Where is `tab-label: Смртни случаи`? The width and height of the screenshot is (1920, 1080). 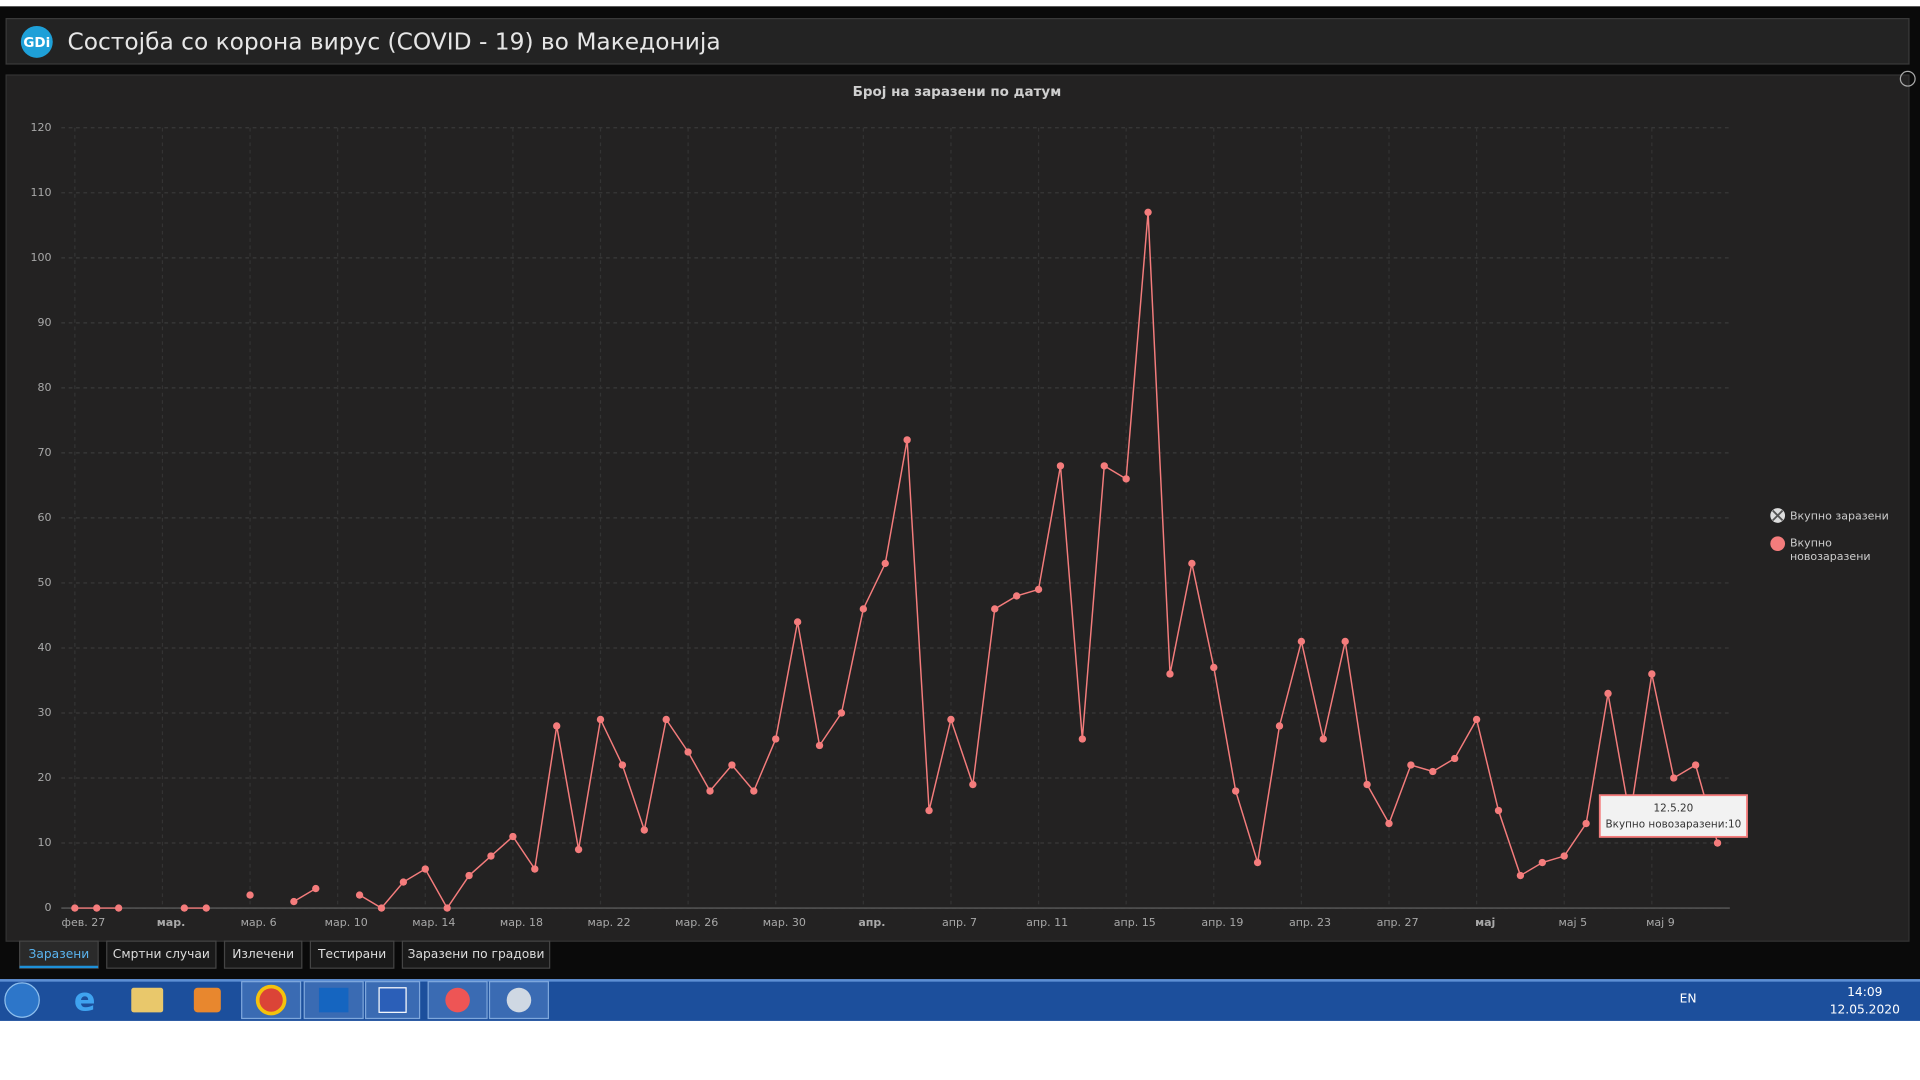
tab-label: Смртни случаи is located at coordinates (161, 954).